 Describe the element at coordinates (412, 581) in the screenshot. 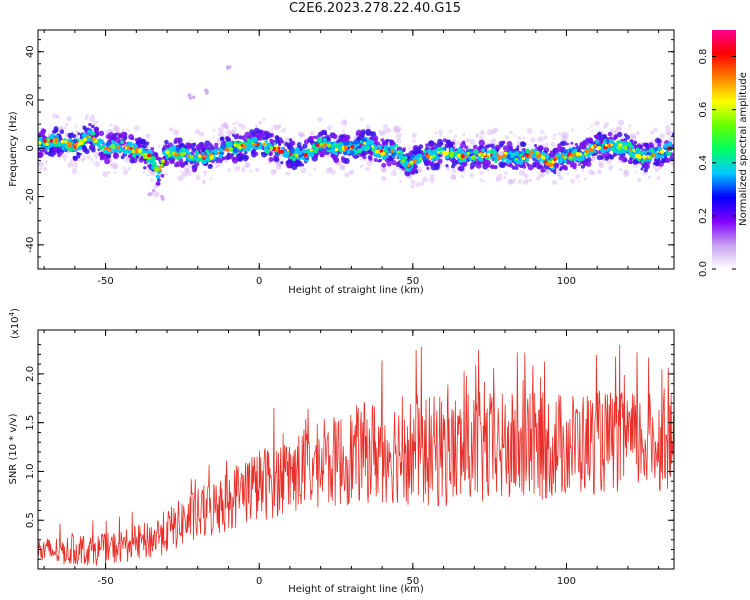

I see `bottom-x-tick-label: 50` at that location.